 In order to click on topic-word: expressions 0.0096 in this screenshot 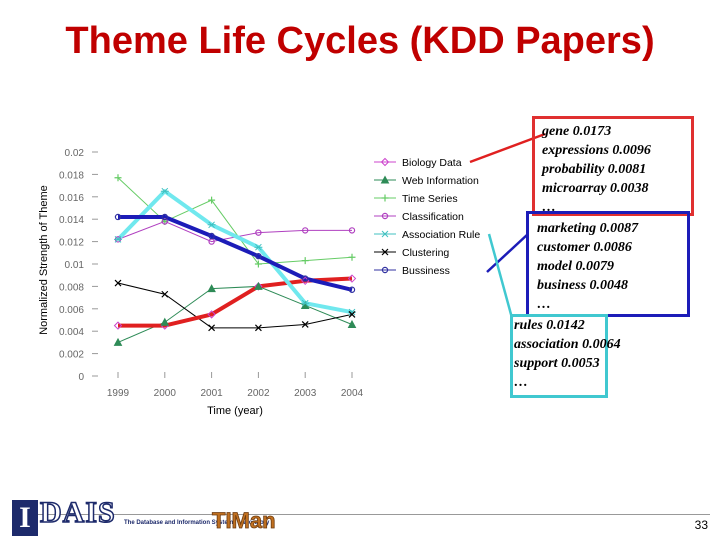, I will do `click(596, 150)`.